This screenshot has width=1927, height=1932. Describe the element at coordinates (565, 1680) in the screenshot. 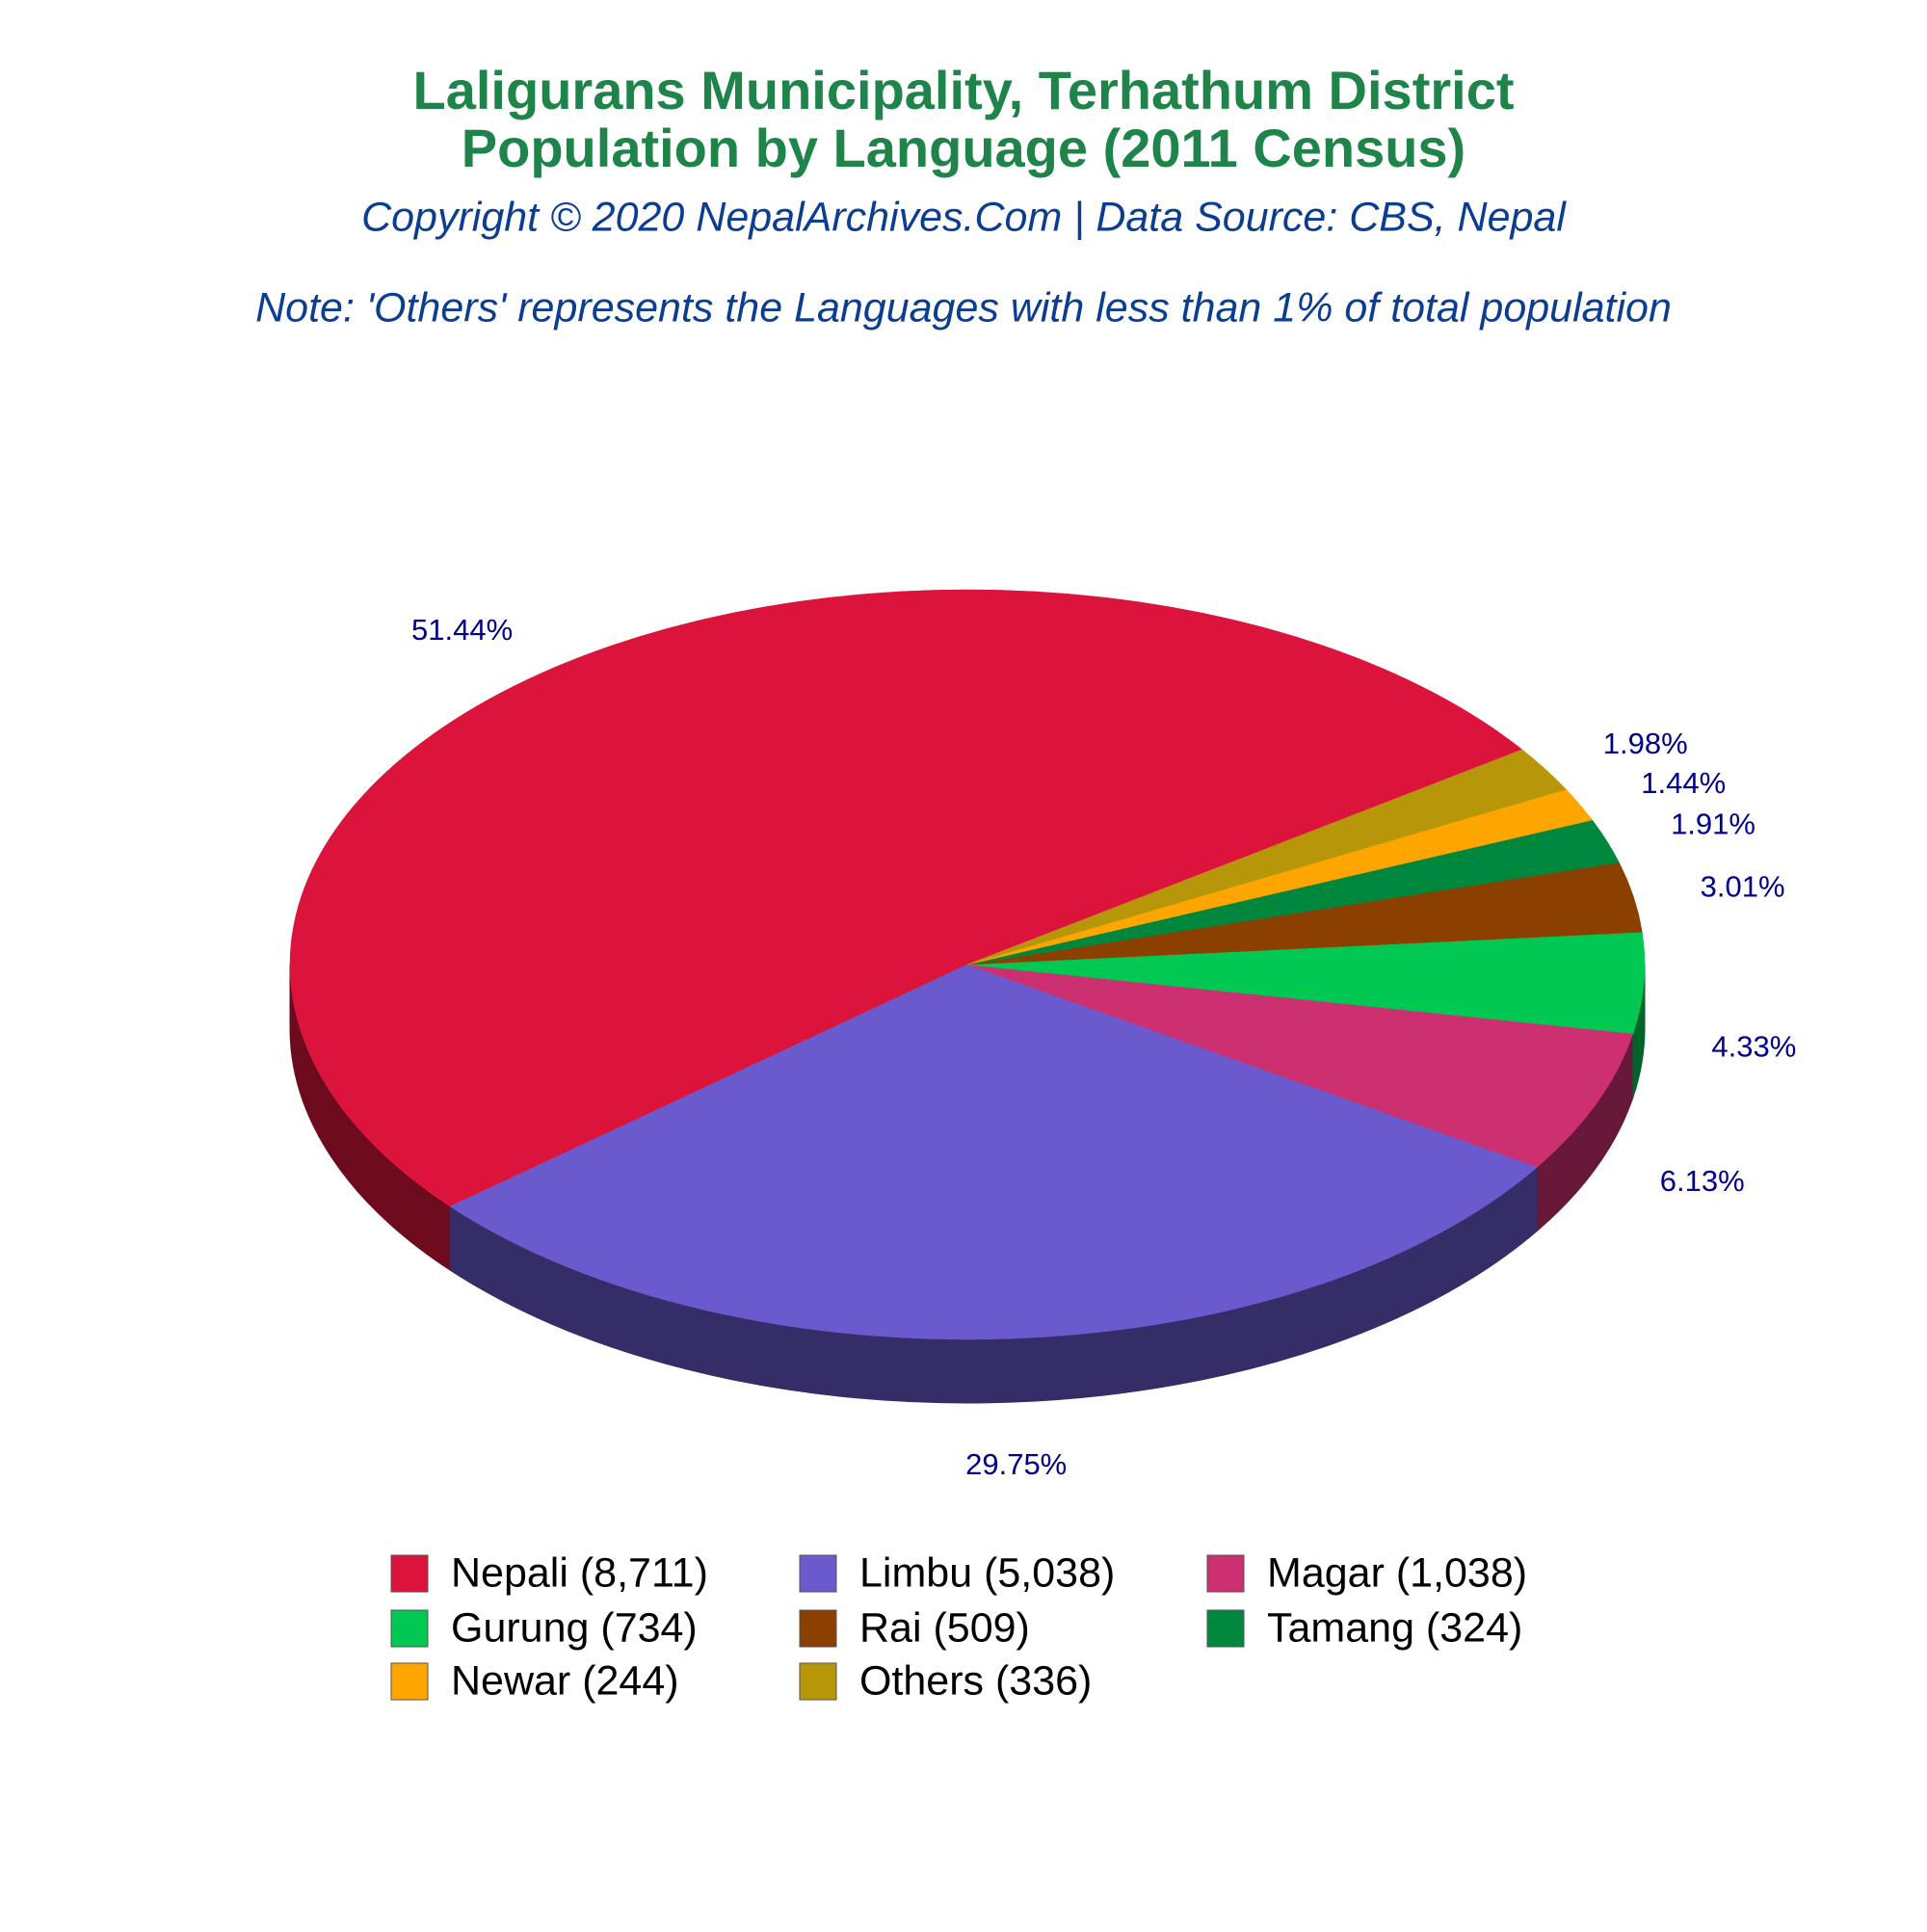

I see `legend-label: Newar (244)` at that location.